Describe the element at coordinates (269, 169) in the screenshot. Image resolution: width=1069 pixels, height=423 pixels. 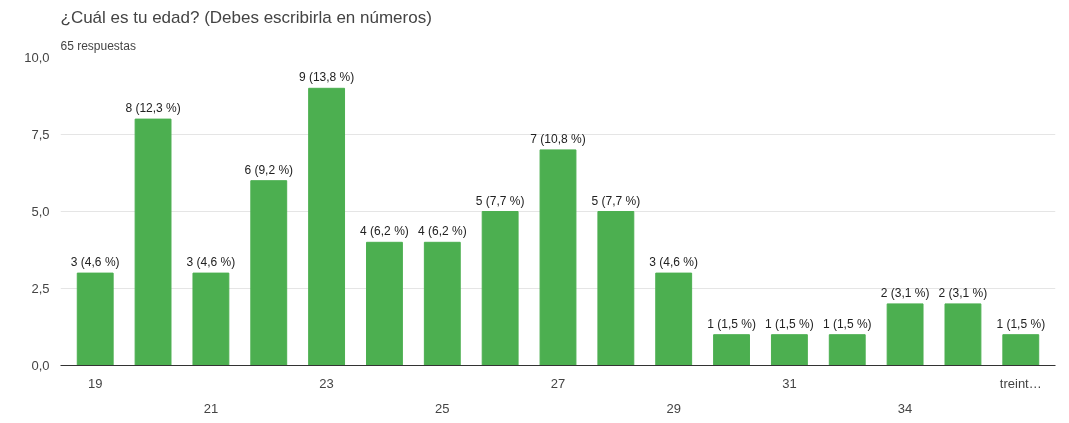
I see `data-label: 6 (9,2 %)` at that location.